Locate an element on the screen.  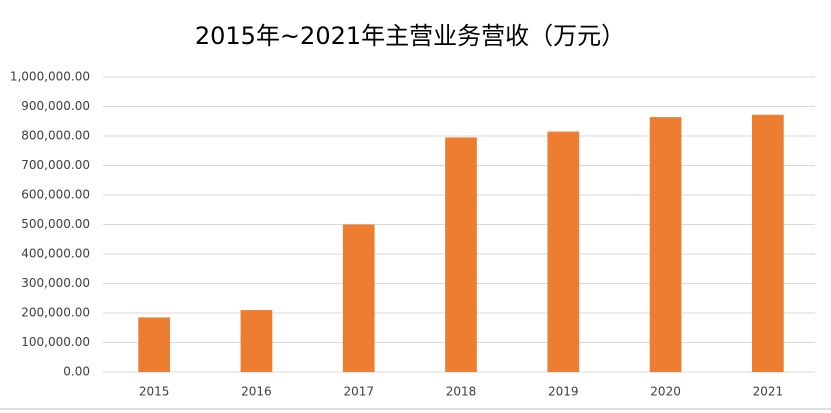
y-tick-label: 400,000.00 is located at coordinates (55, 254).